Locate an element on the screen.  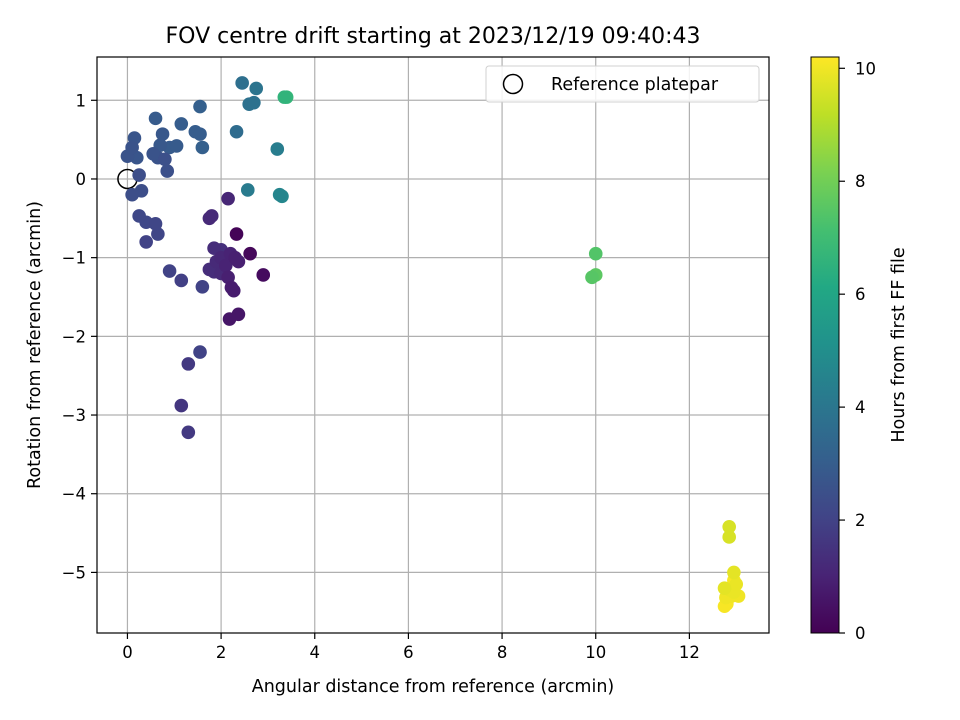
legend-label: Reference platepar is located at coordinates (635, 85).